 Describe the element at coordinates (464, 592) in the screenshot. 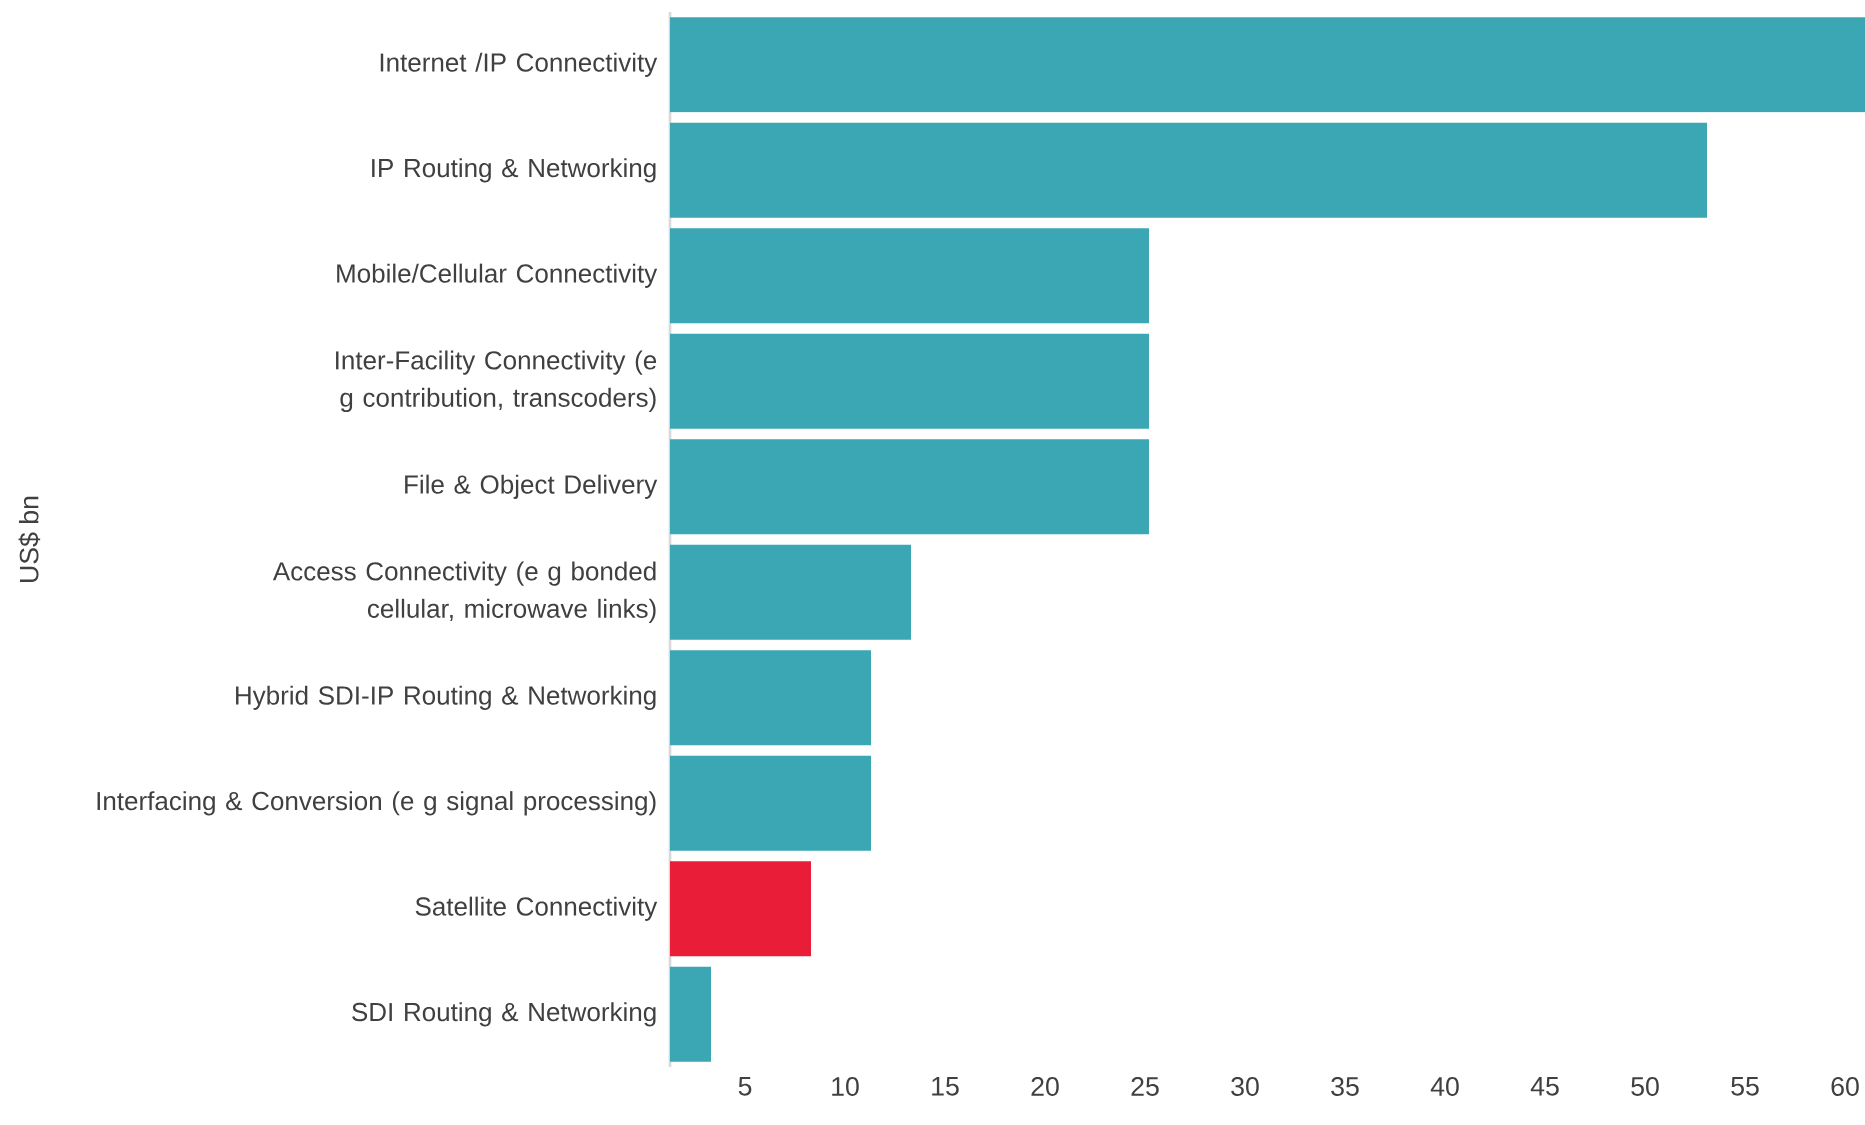

I see `y-tick-label: Access Connectivity (e g bonded cellular, microwave links)` at that location.